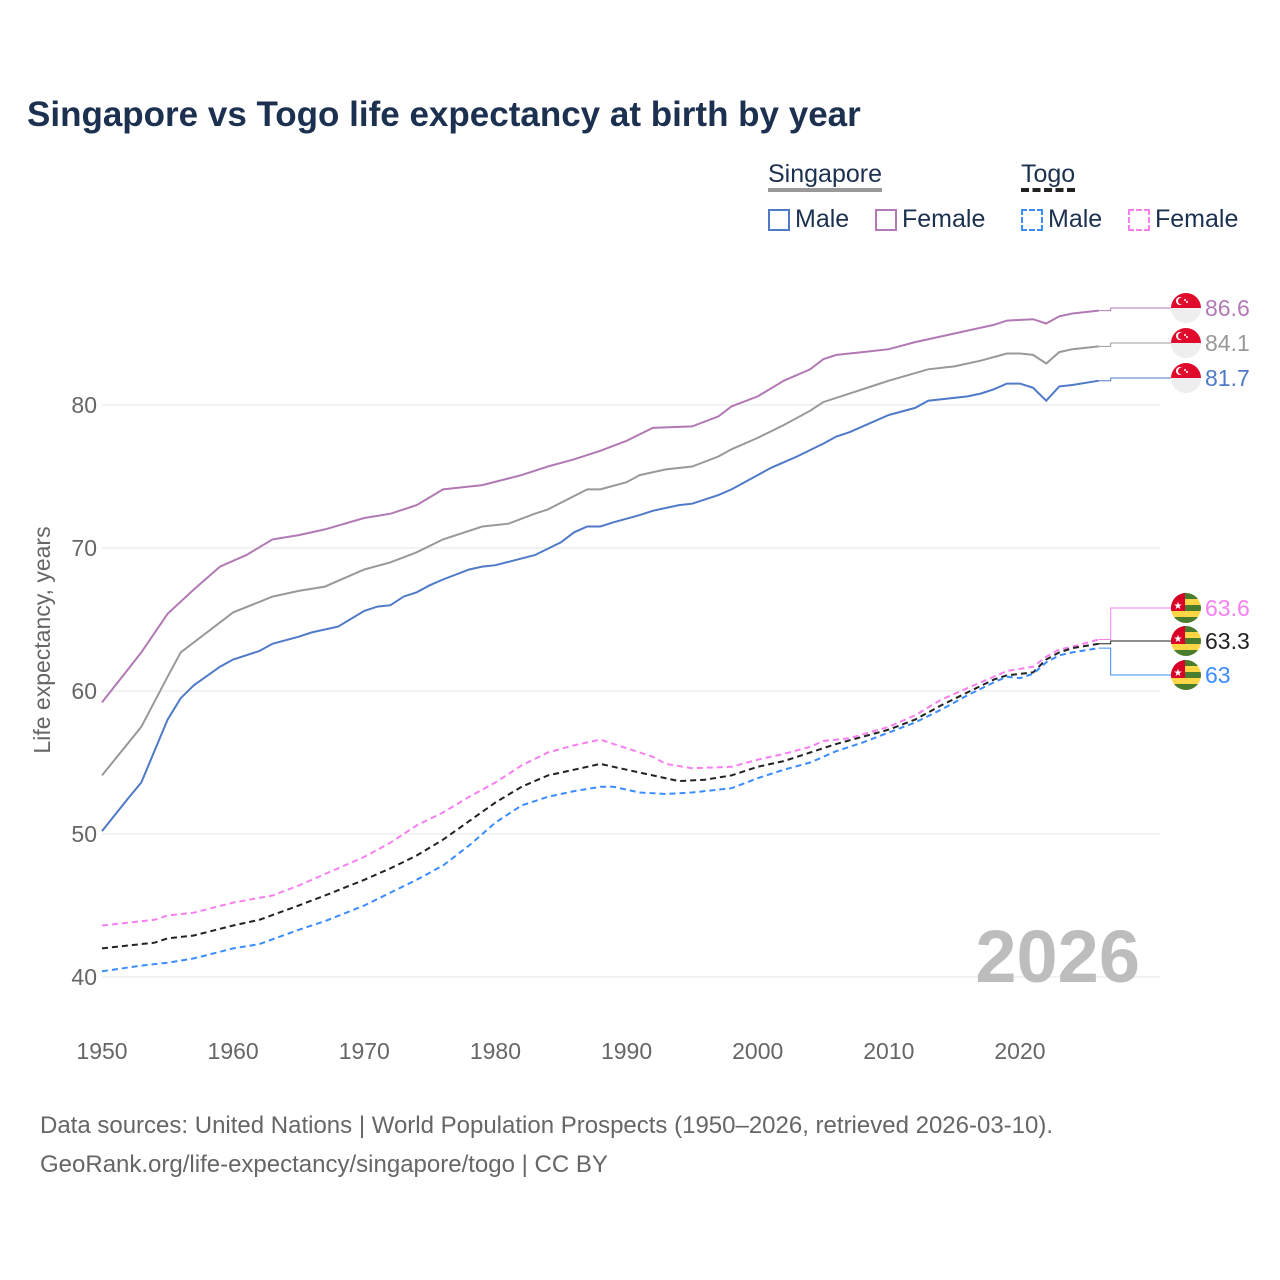 This screenshot has height=1280, width=1280. I want to click on x-tick-label: 1980, so click(495, 1051).